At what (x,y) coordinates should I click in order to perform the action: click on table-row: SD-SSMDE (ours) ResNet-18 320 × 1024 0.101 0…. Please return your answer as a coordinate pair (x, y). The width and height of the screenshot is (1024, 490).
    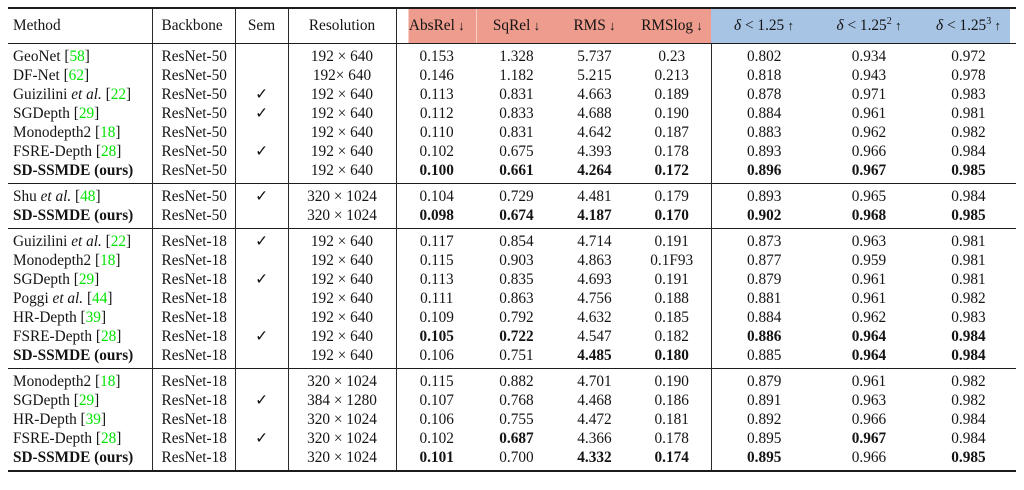
    Looking at the image, I should click on (512, 459).